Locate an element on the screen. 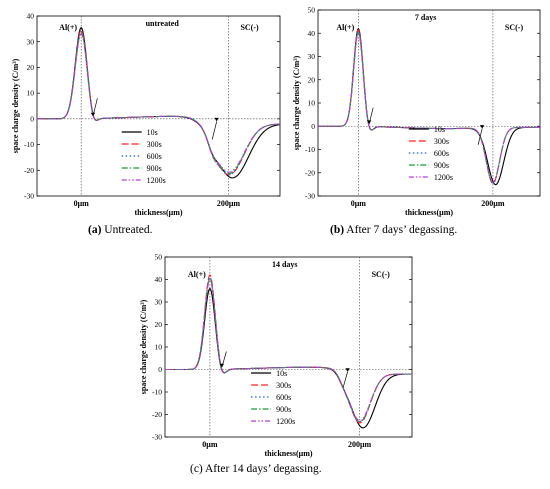  caption-a: (a) Untreated. is located at coordinates (120, 230).